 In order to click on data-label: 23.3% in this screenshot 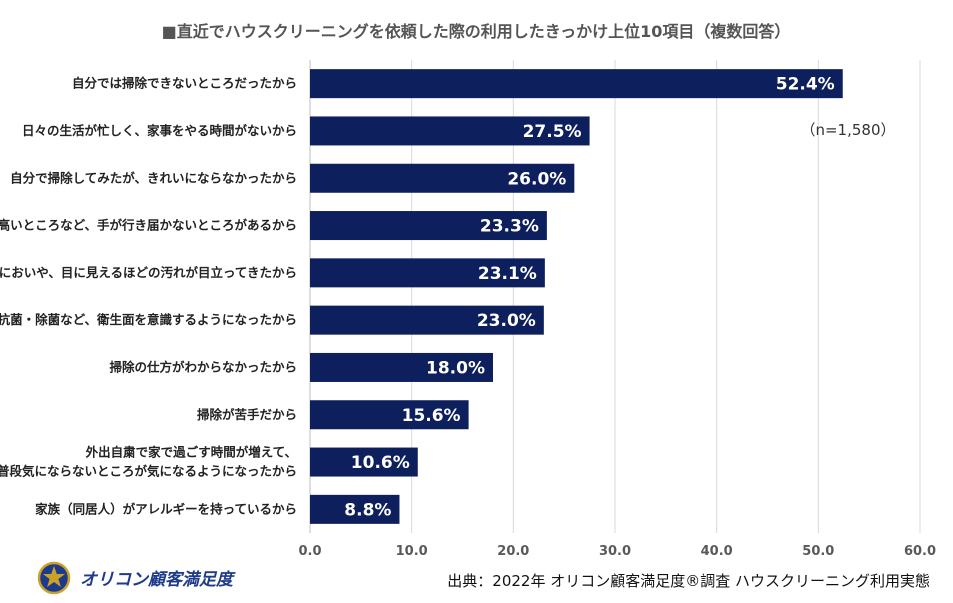, I will do `click(509, 227)`.